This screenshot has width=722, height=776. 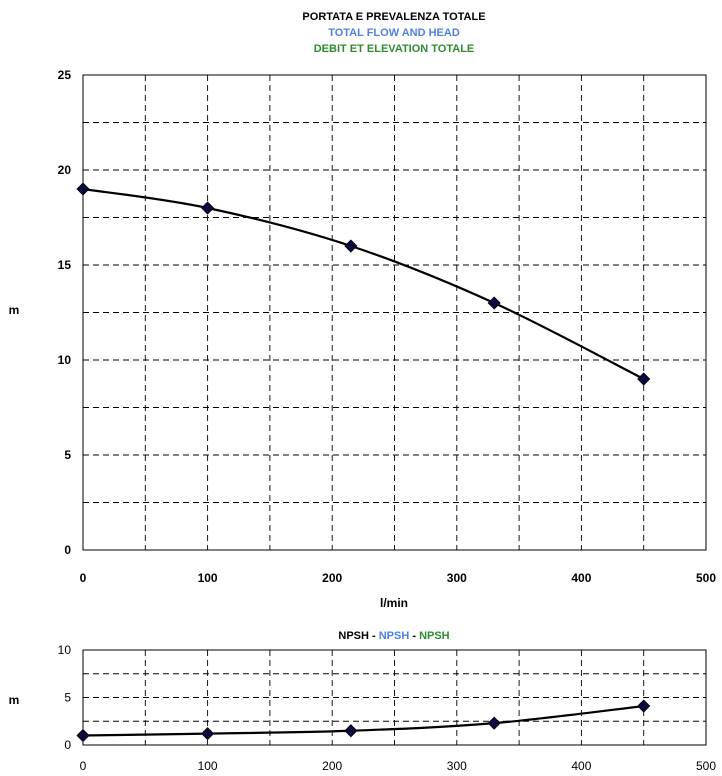 I want to click on chart-title-line-1: PORTATA E PREVALENZA TOTALE, so click(x=393, y=17).